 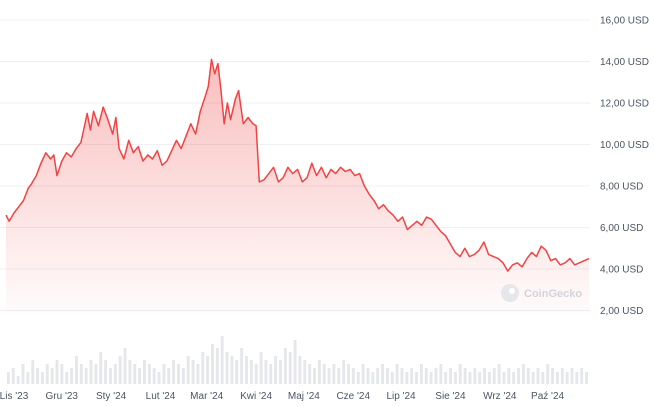 What do you see at coordinates (161, 396) in the screenshot?
I see `x-tick-label: Lut '24` at bounding box center [161, 396].